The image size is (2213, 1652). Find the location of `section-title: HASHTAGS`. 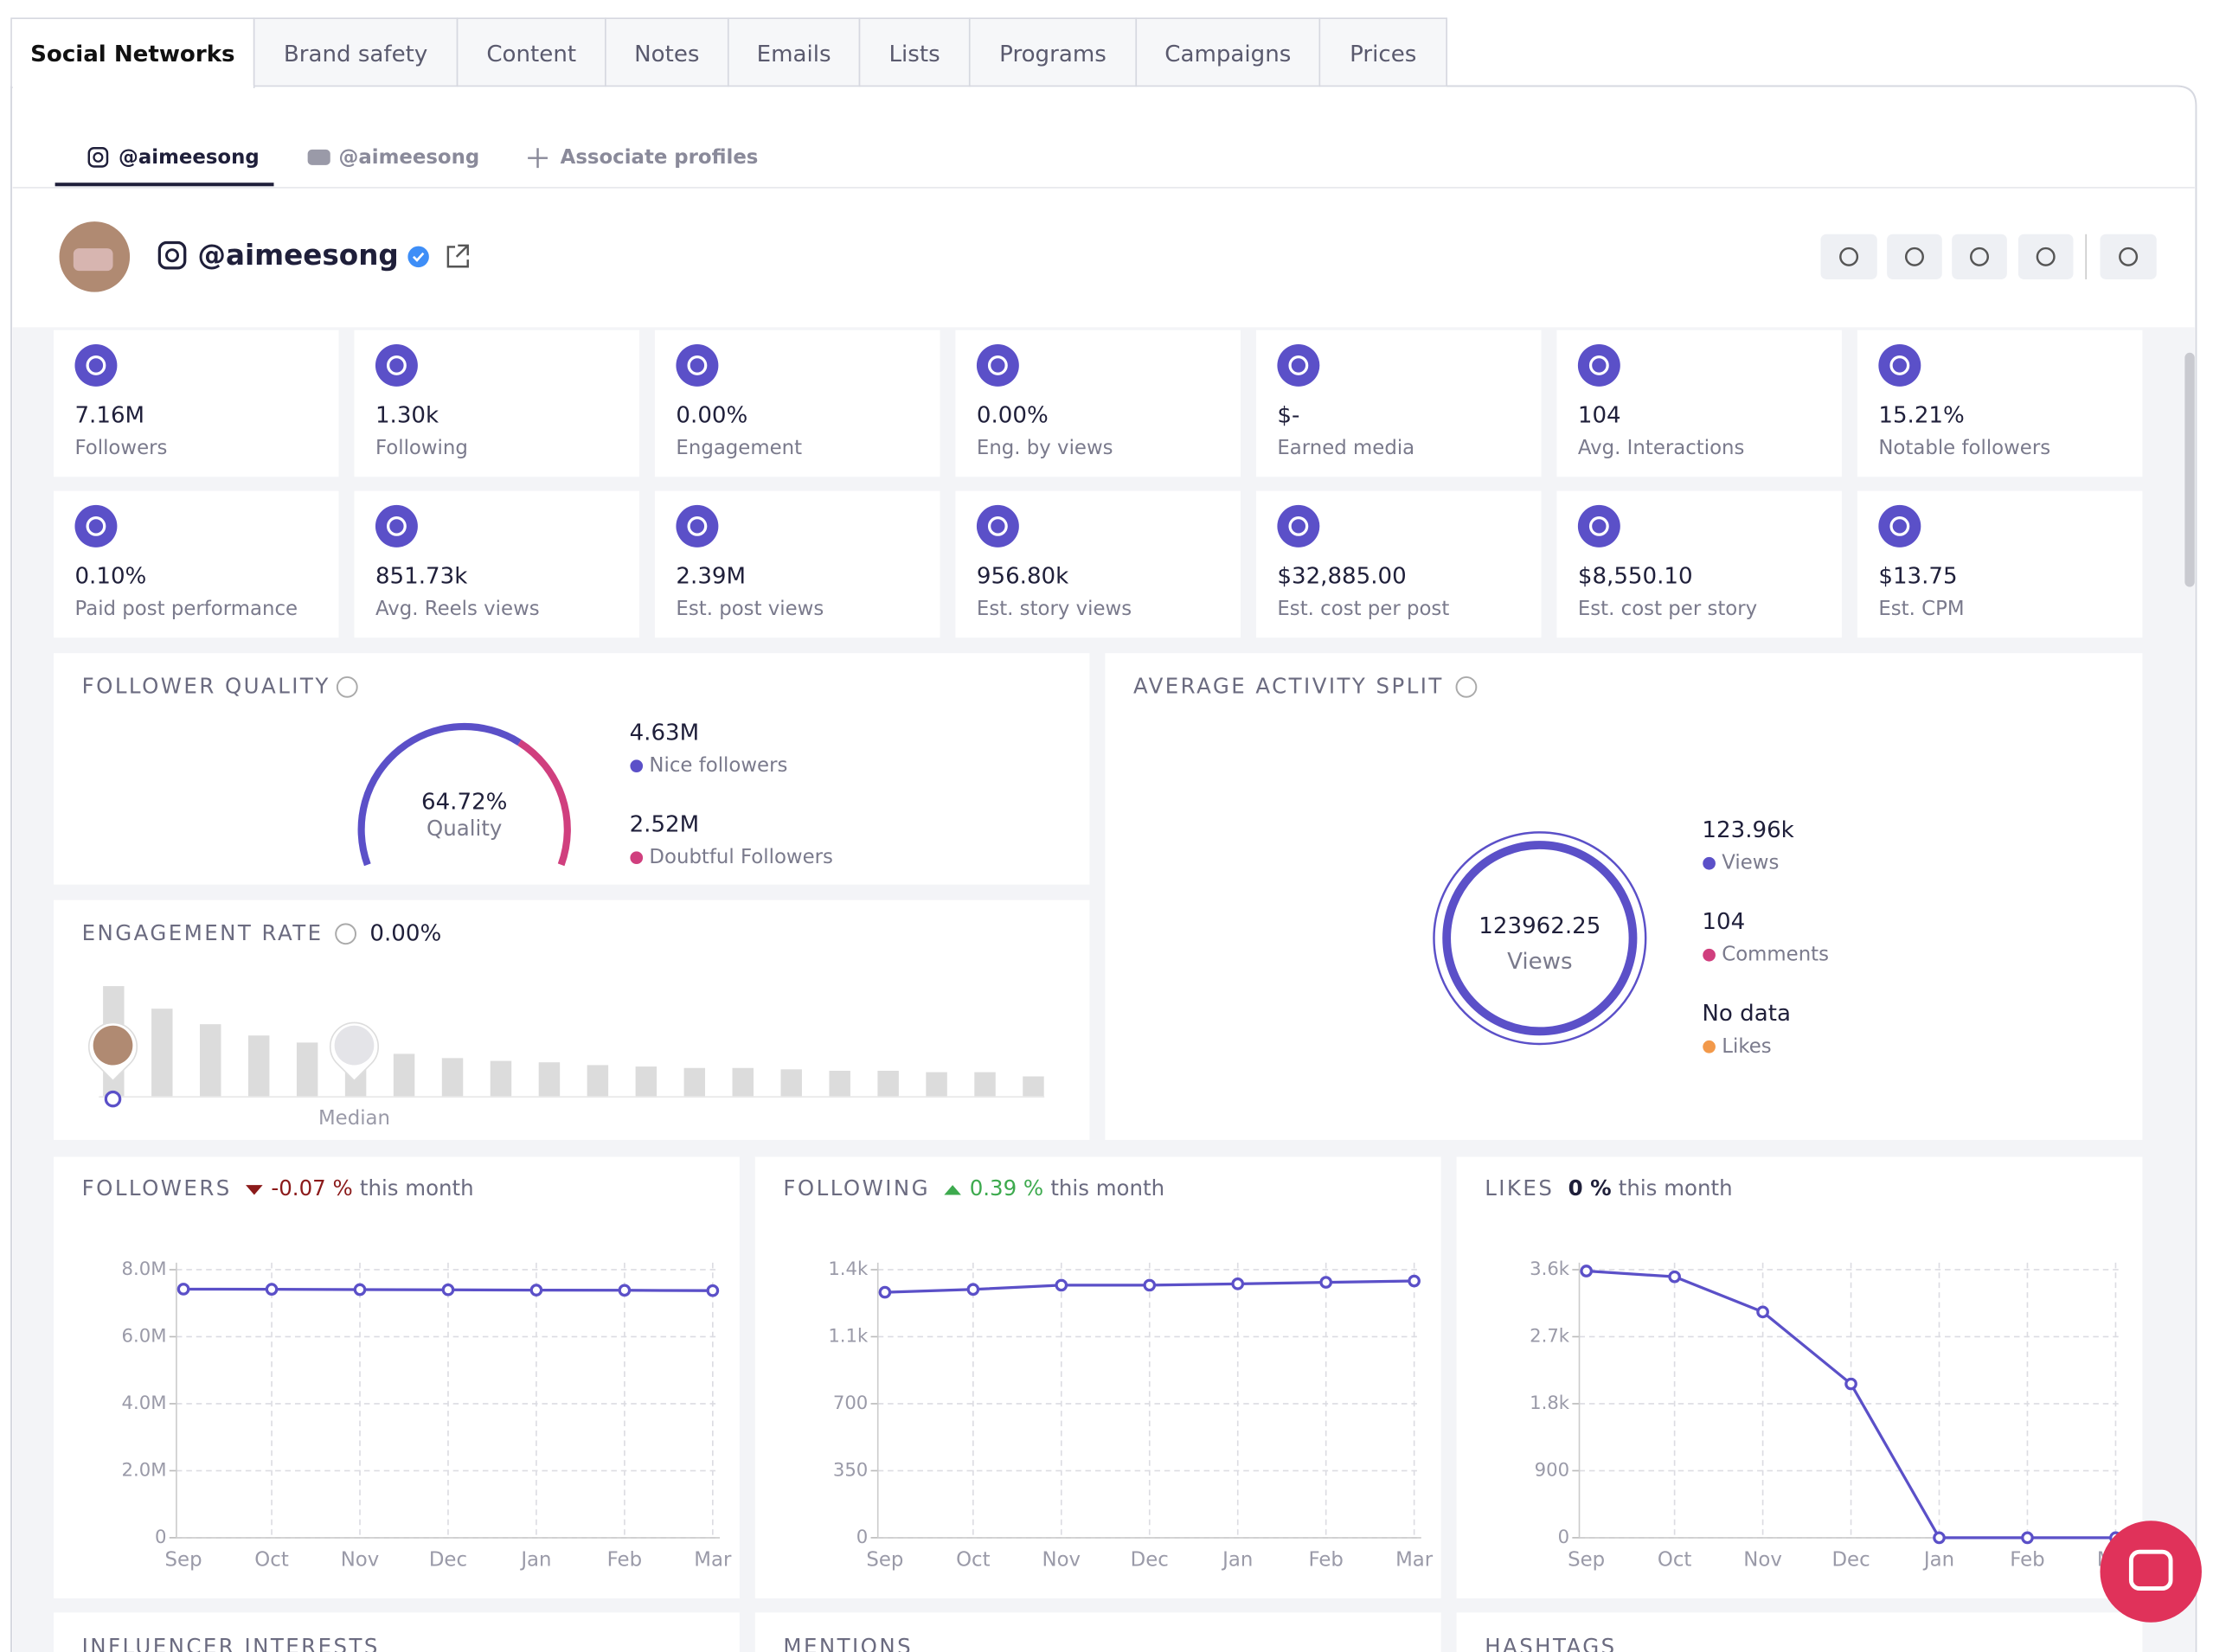

section-title: HASHTAGS is located at coordinates (1550, 1643).